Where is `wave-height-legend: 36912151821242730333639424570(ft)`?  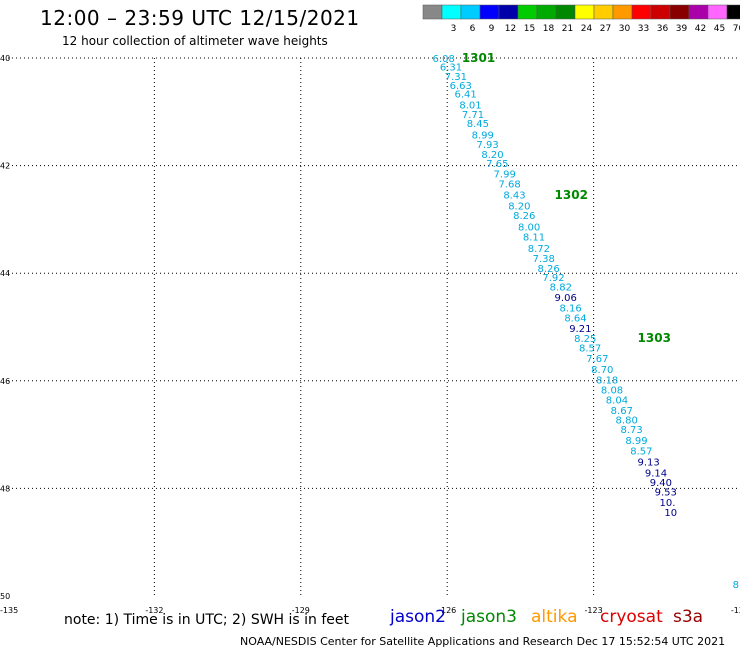 wave-height-legend: 36912151821242730333639424570(ft) is located at coordinates (581, 19).